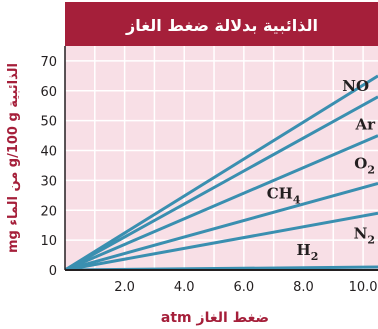 The width and height of the screenshot is (378, 329). I want to click on series-label-o2: O2, so click(364, 165).